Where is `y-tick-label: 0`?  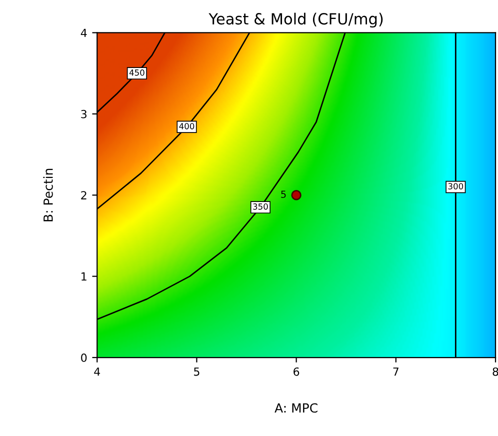
y-tick-label: 0 is located at coordinates (84, 357).